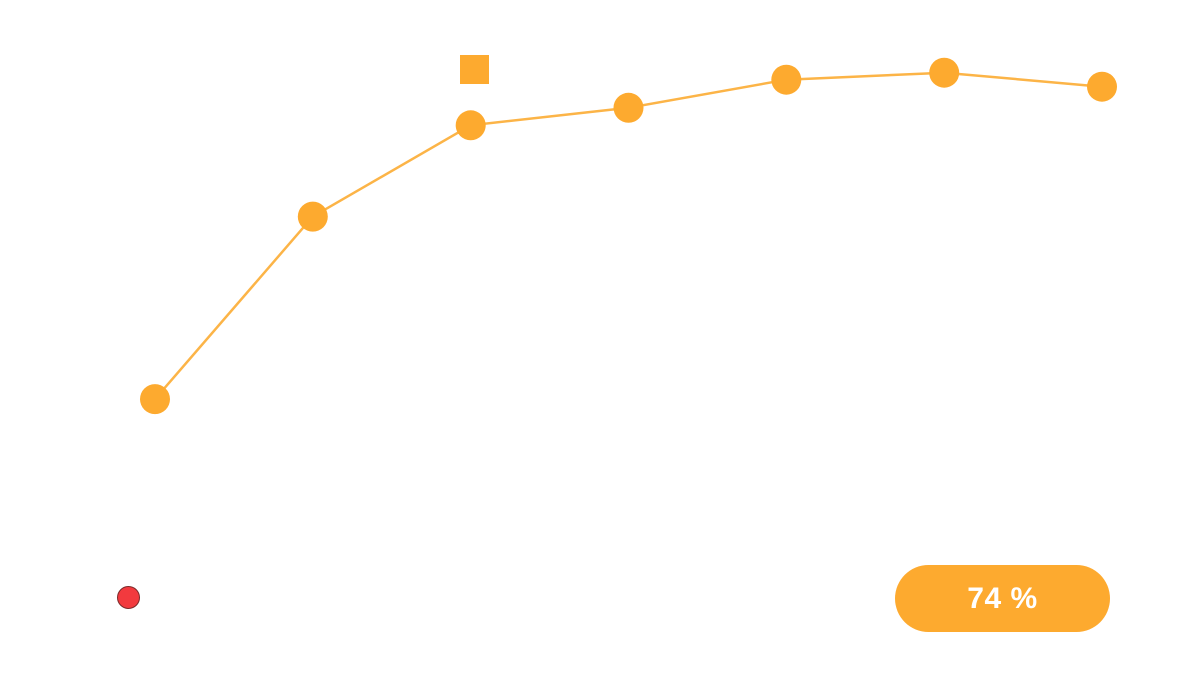 Image resolution: width=1200 pixels, height=674 pixels. I want to click on legend-square-icon, so click(474, 69).